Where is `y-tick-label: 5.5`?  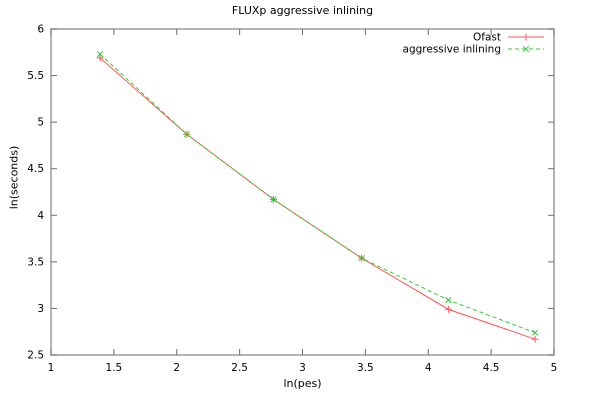
y-tick-label: 5.5 is located at coordinates (35, 76).